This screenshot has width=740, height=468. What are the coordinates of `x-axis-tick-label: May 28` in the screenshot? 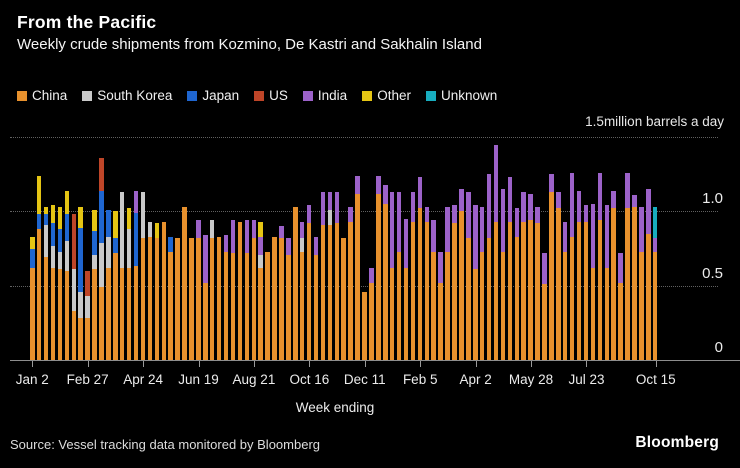 It's located at (531, 379).